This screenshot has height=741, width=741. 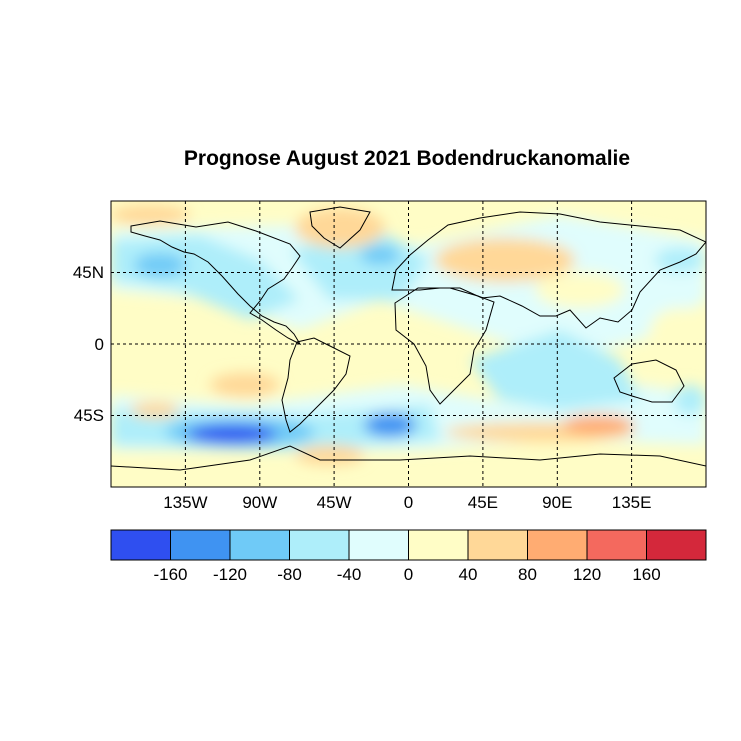 What do you see at coordinates (316, 385) in the screenshot?
I see `south-america-coast` at bounding box center [316, 385].